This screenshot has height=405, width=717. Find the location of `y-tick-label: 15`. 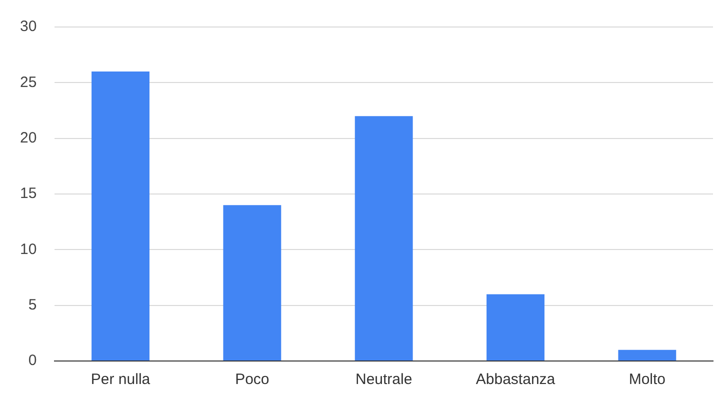

y-tick-label: 15 is located at coordinates (28, 193).